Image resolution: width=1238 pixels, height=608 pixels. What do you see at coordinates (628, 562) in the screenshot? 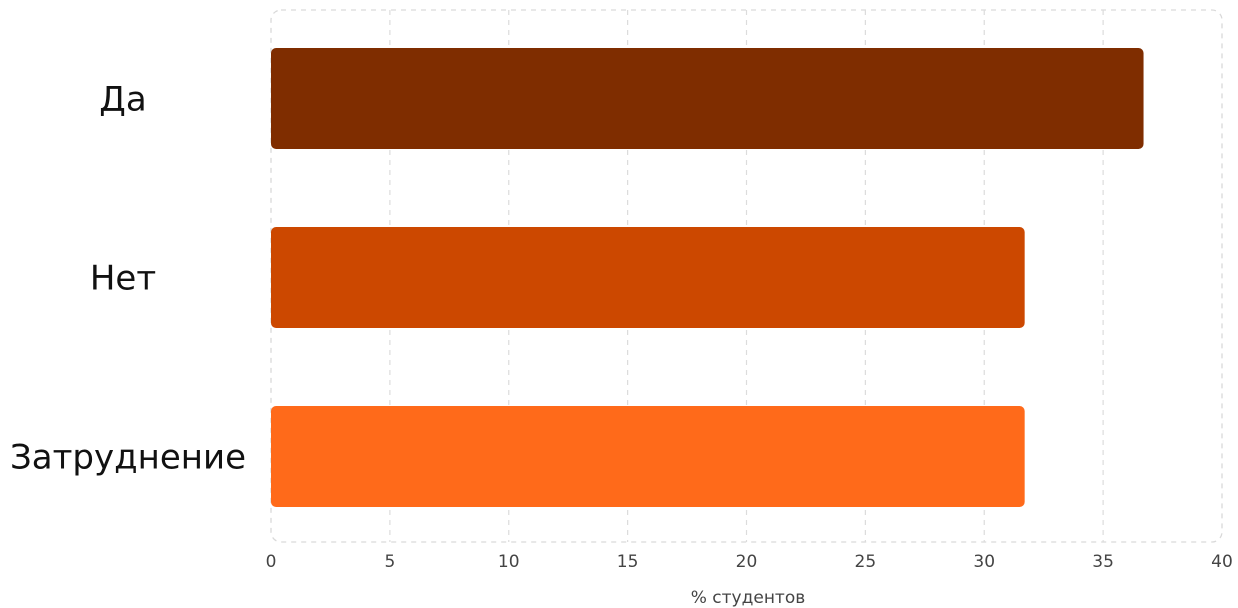
I see `x-tick-label: 15` at bounding box center [628, 562].